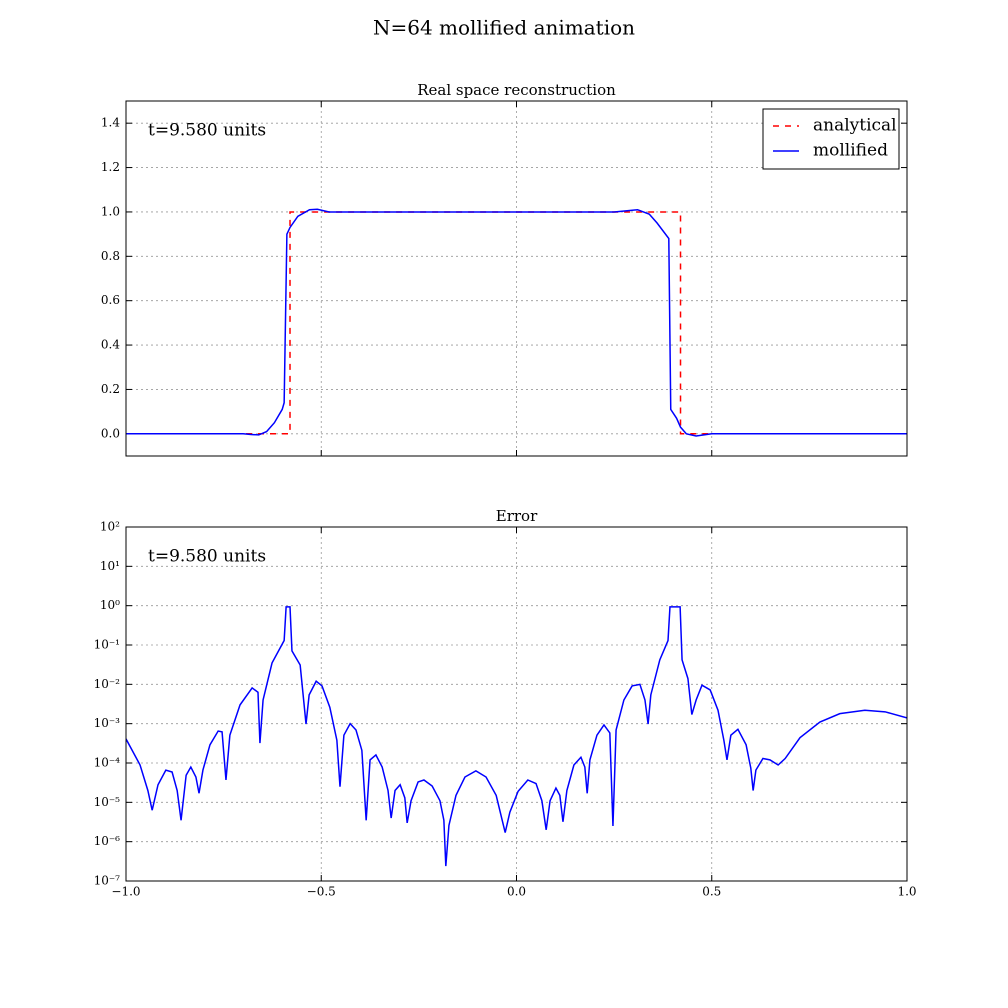  What do you see at coordinates (110, 211) in the screenshot?
I see `y-tick-label: 1.0` at bounding box center [110, 211].